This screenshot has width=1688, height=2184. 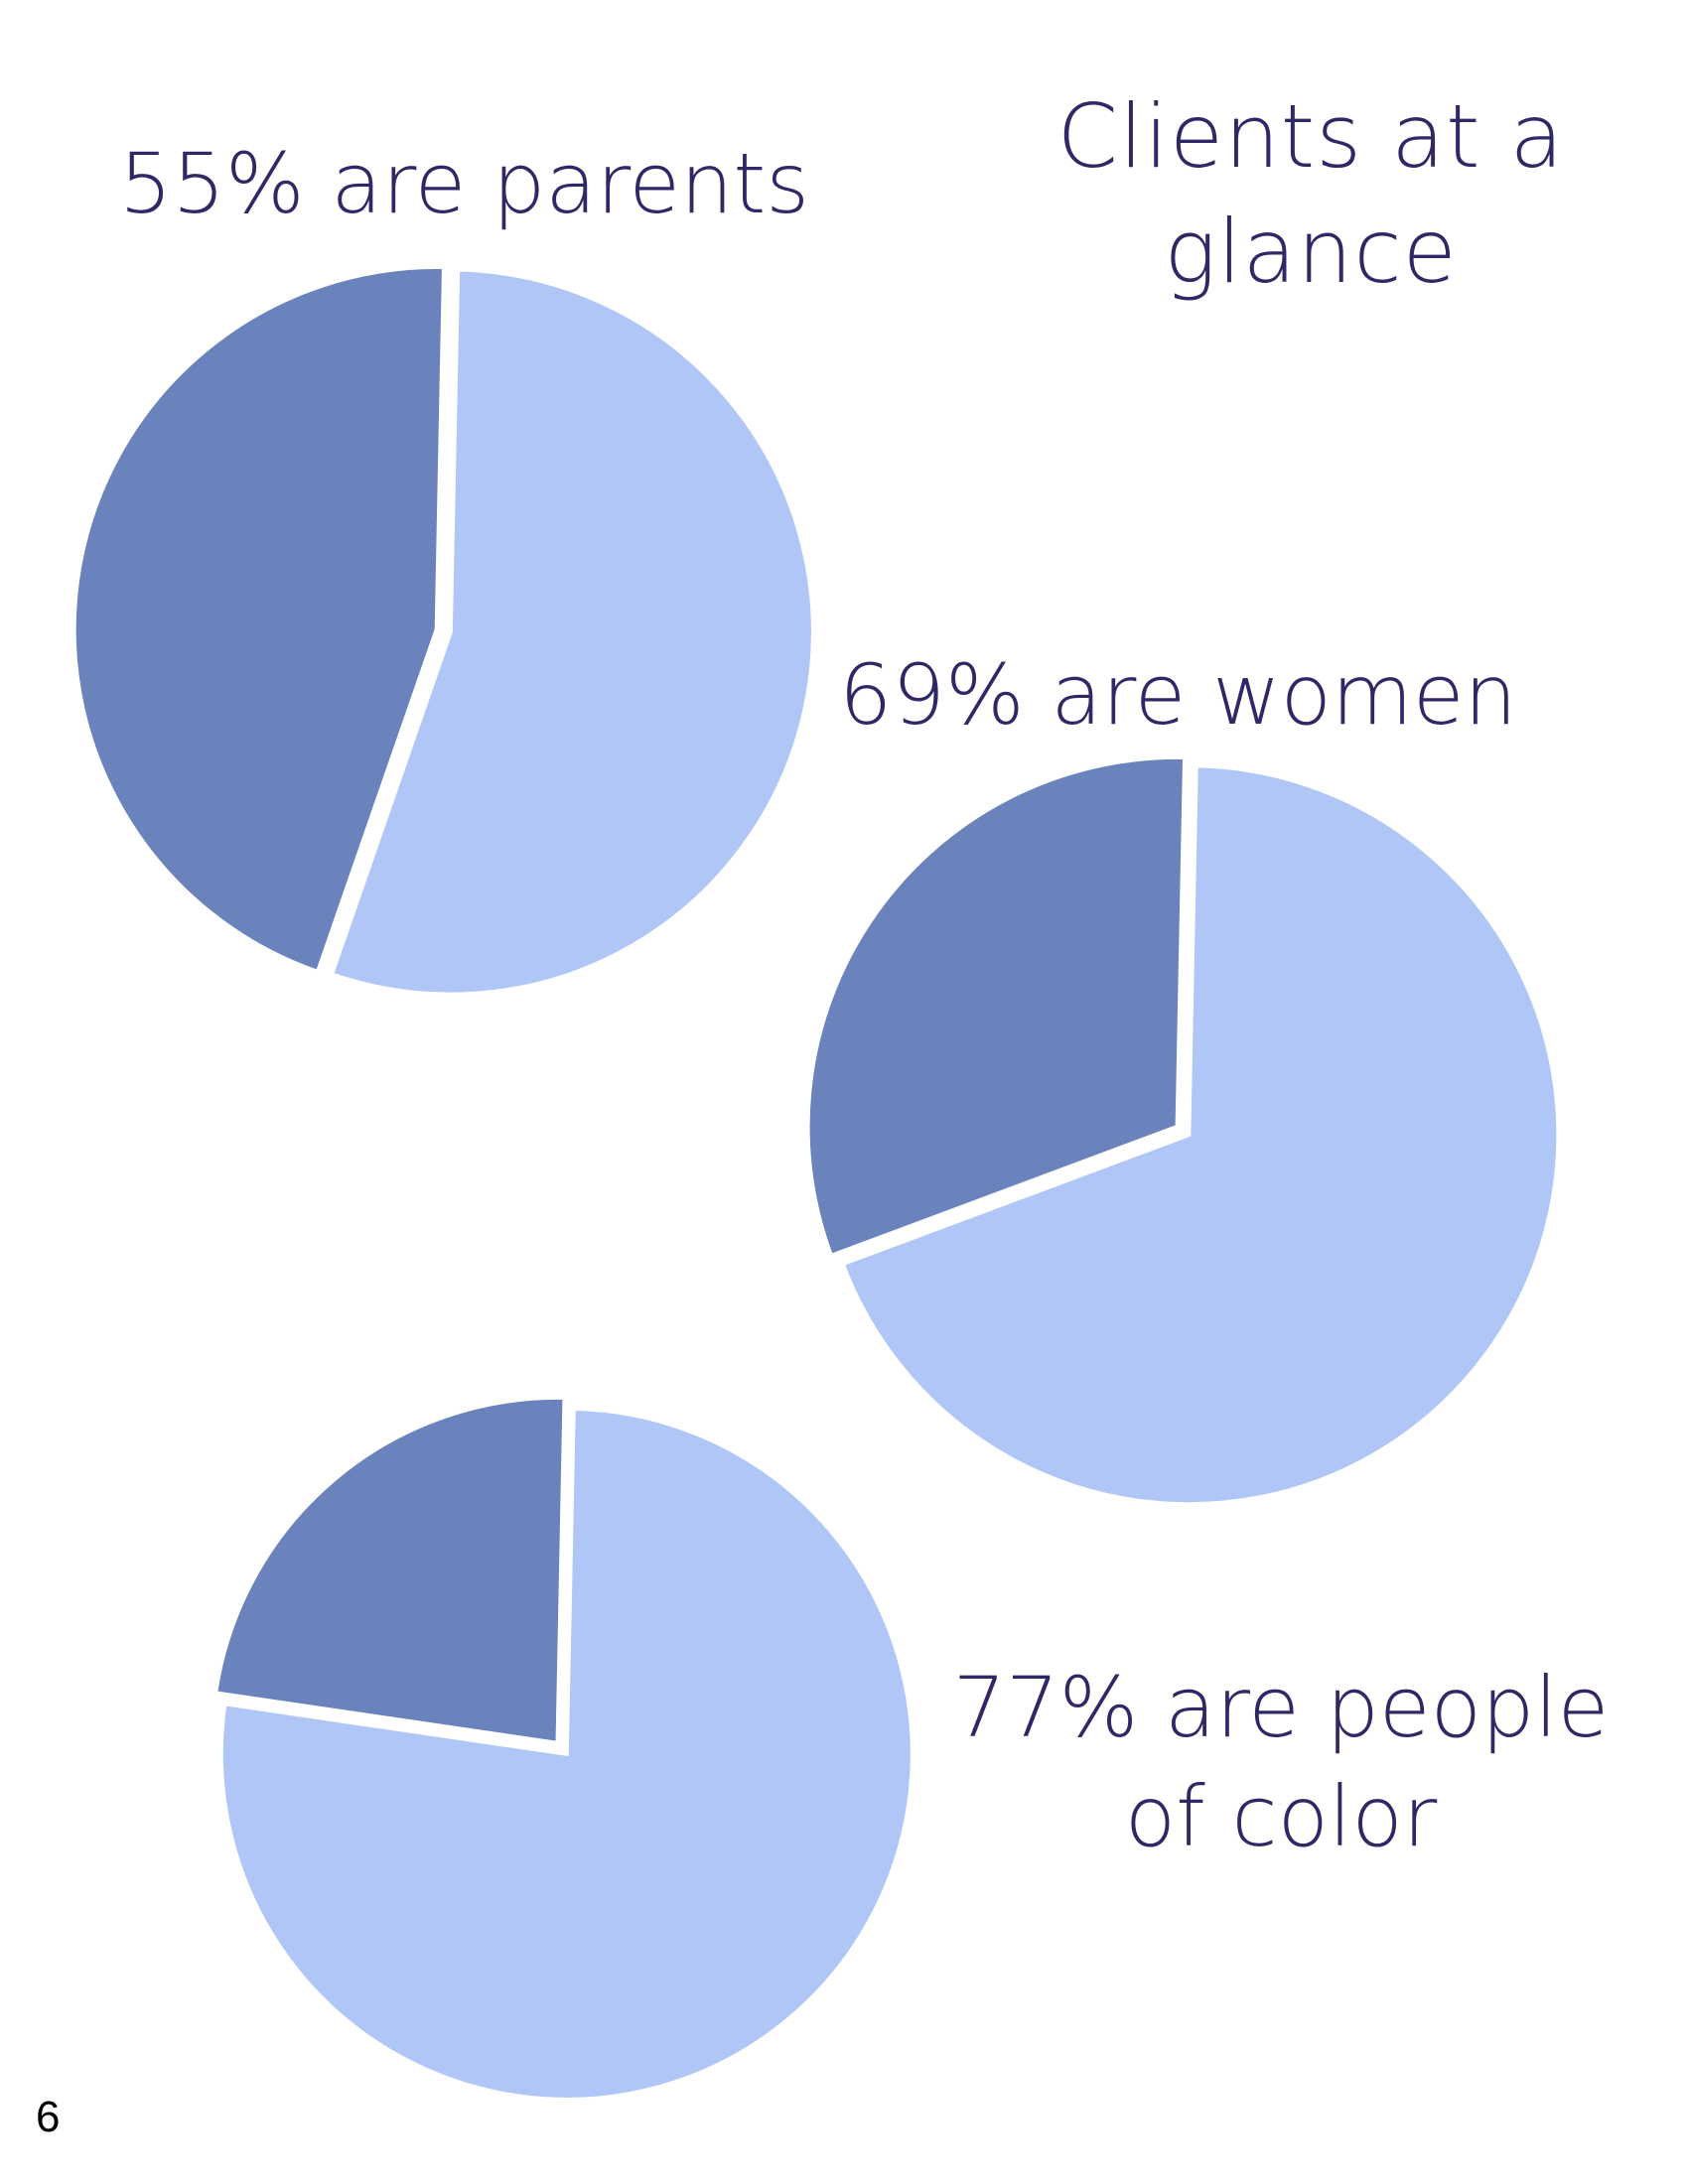 I want to click on page-title: Clients at a glance, so click(x=1310, y=194).